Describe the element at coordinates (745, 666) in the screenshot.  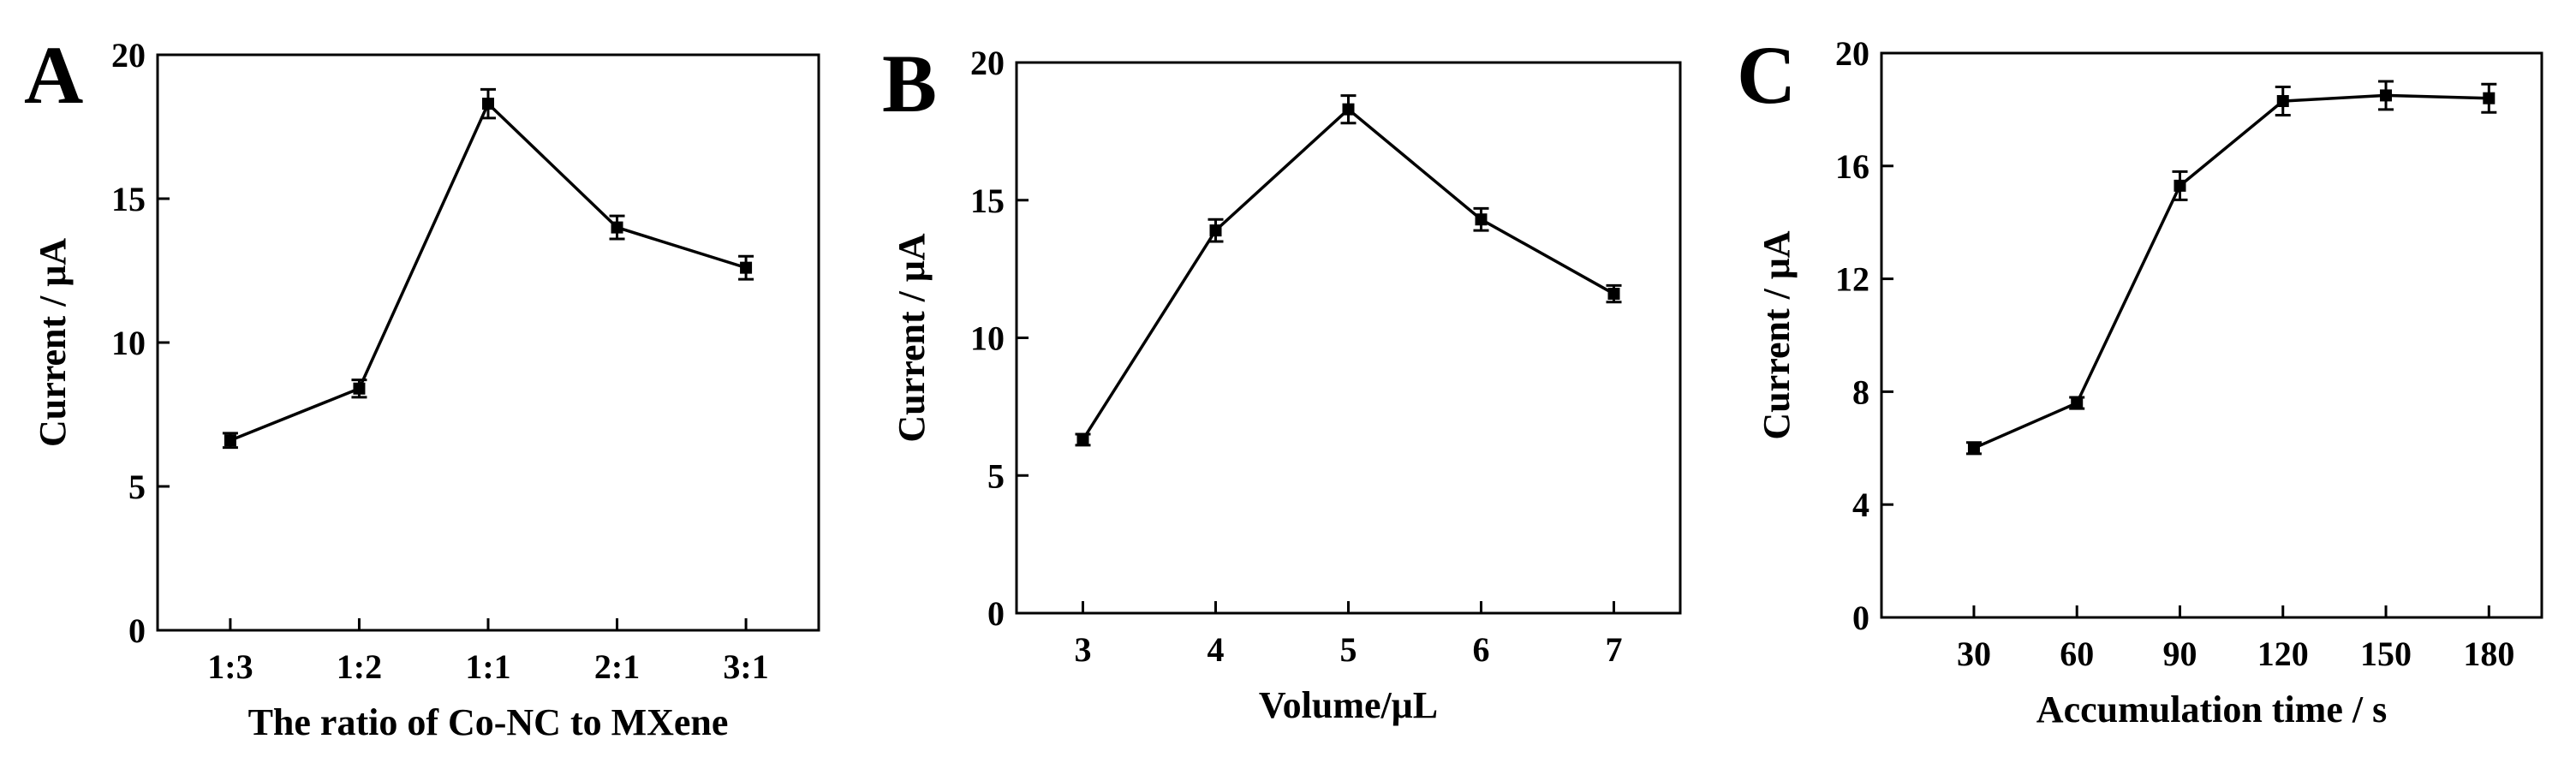
I see `x-tick-label: 3:1` at that location.